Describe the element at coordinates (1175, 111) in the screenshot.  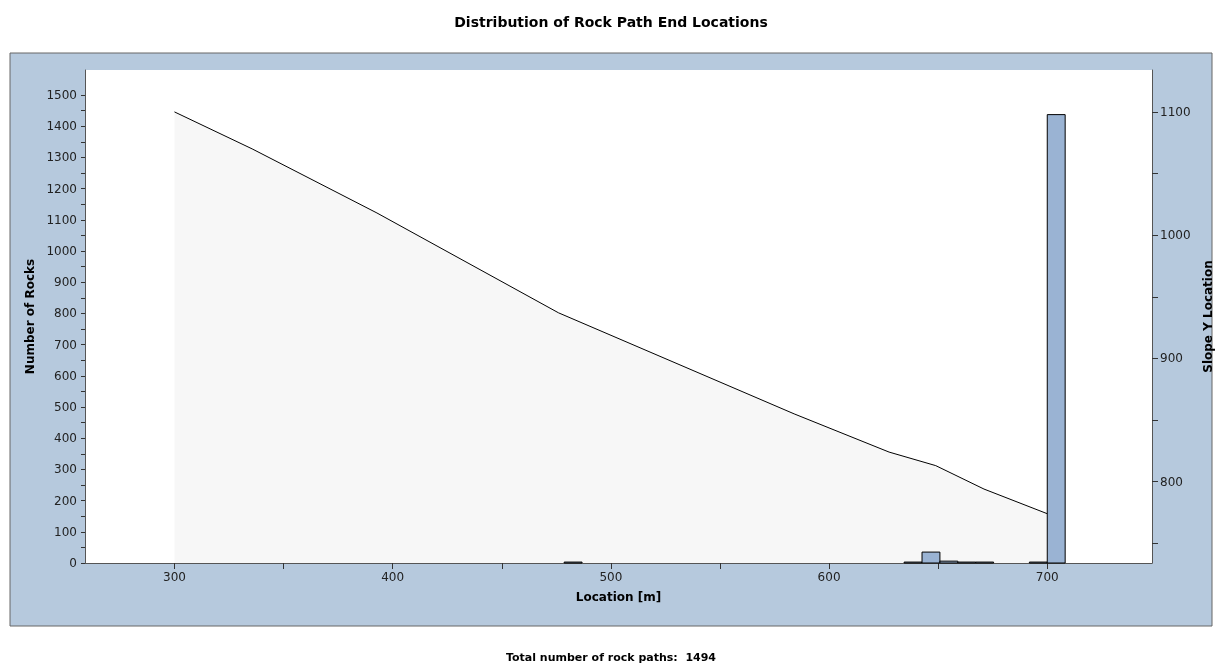
I see `y2-tick-label: 1100` at that location.